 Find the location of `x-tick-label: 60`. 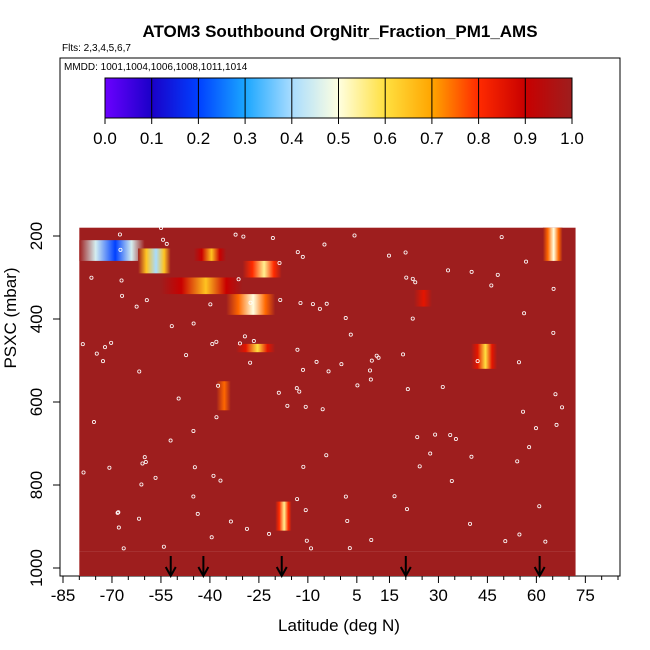

x-tick-label: 60 is located at coordinates (536, 595).